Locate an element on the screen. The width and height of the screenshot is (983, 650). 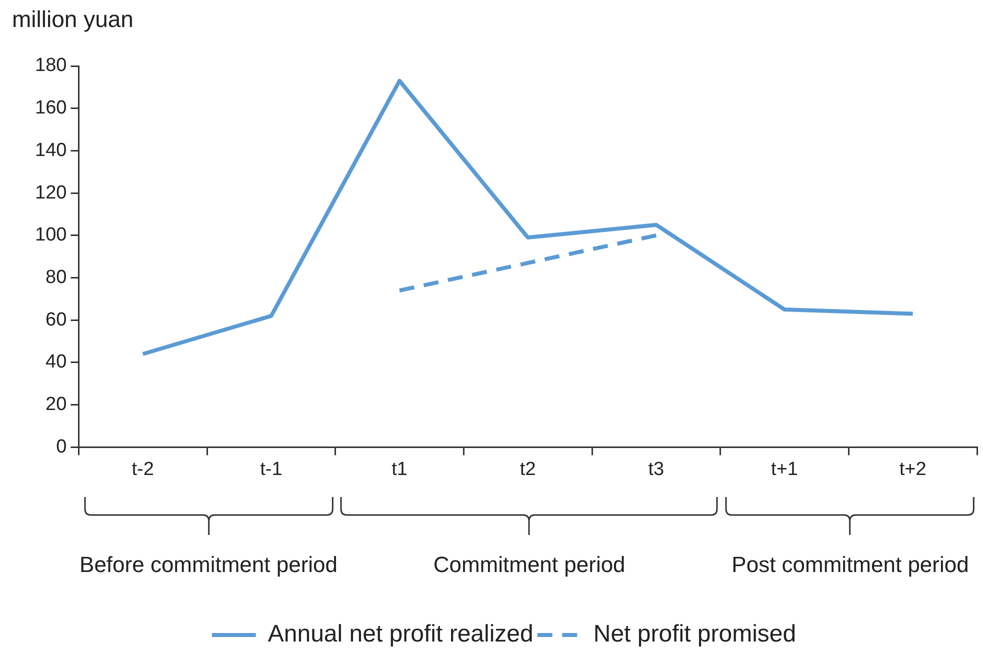
y-tick-label: 60 is located at coordinates (56, 319).